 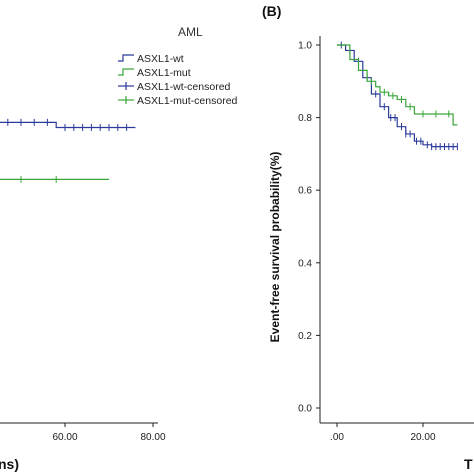 I want to click on panel-a-series, so click(x=68, y=150).